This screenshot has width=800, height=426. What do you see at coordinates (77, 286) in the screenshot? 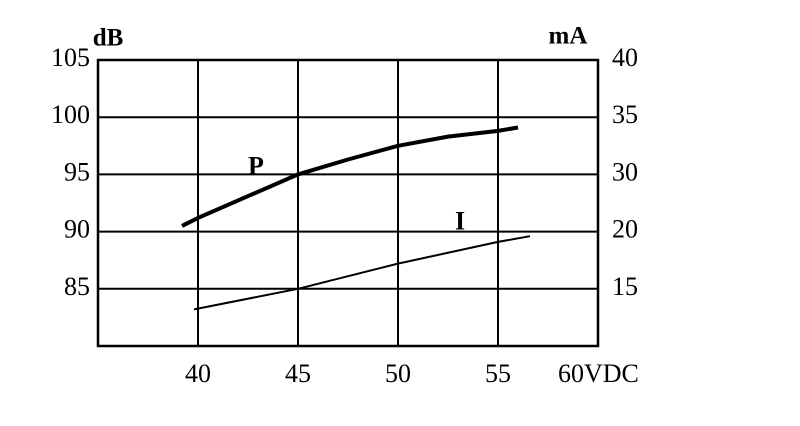
I see `y-tick-label: 85` at bounding box center [77, 286].